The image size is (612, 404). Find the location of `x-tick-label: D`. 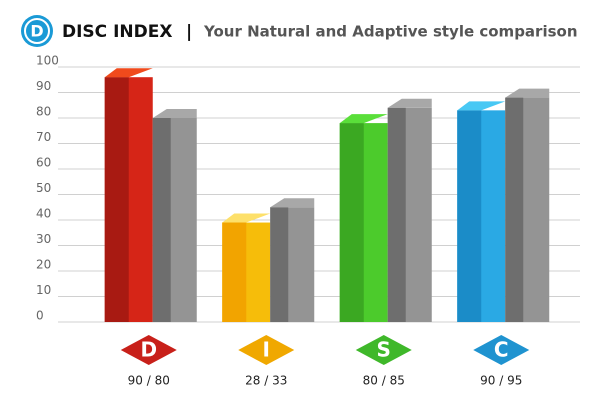

x-tick-label: D is located at coordinates (148, 350).